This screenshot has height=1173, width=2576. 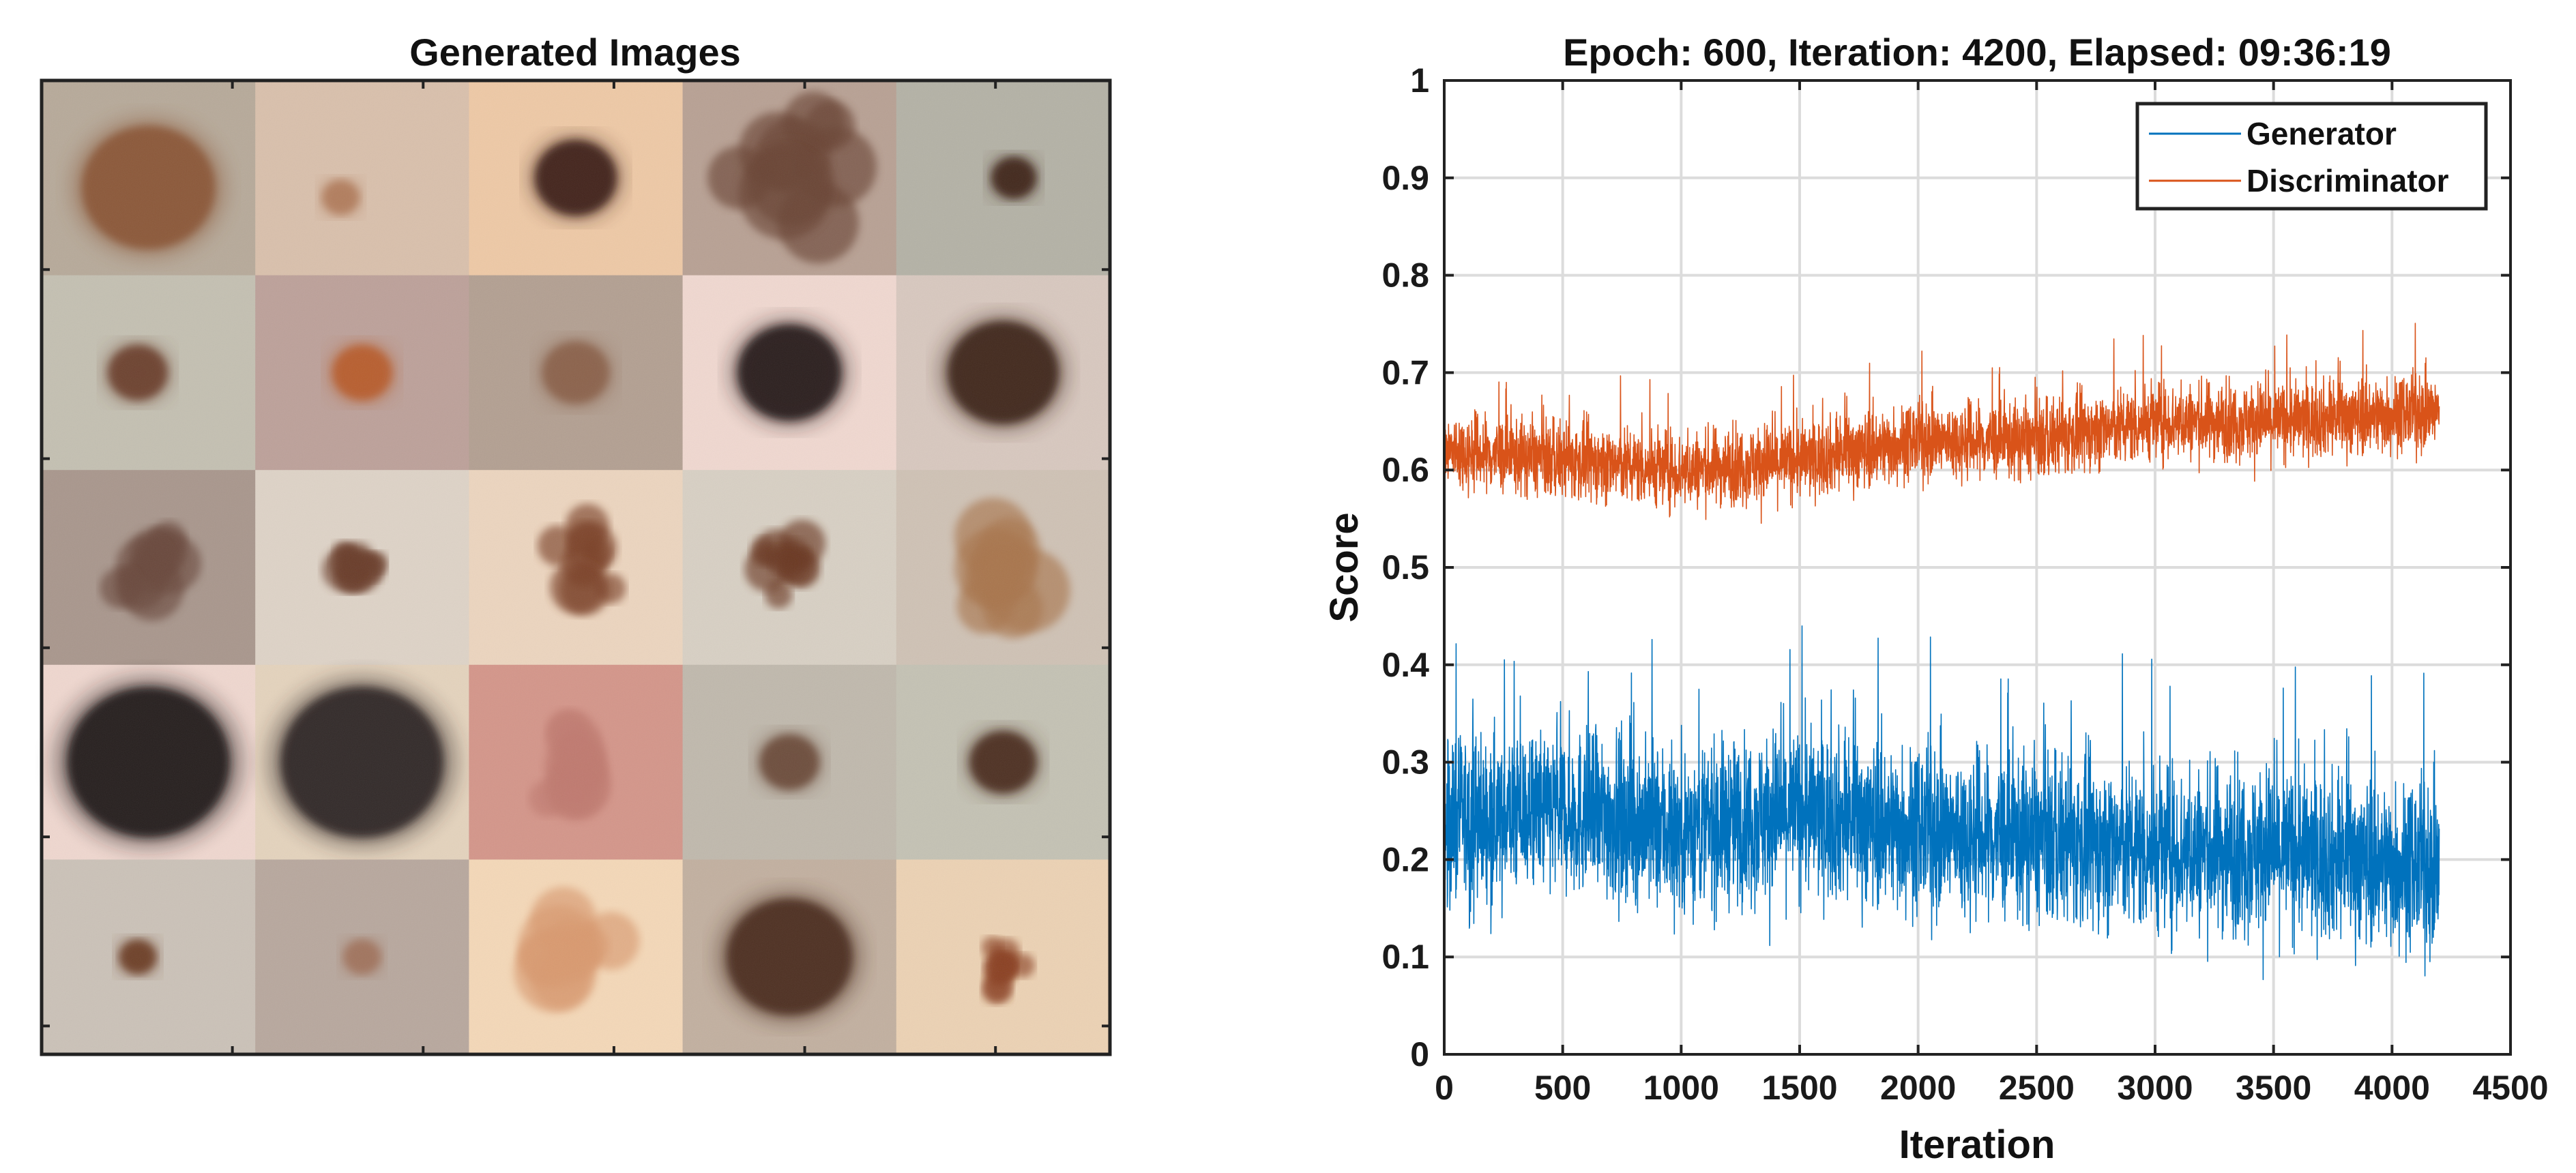 What do you see at coordinates (1942, 803) in the screenshot?
I see `series-line-generator` at bounding box center [1942, 803].